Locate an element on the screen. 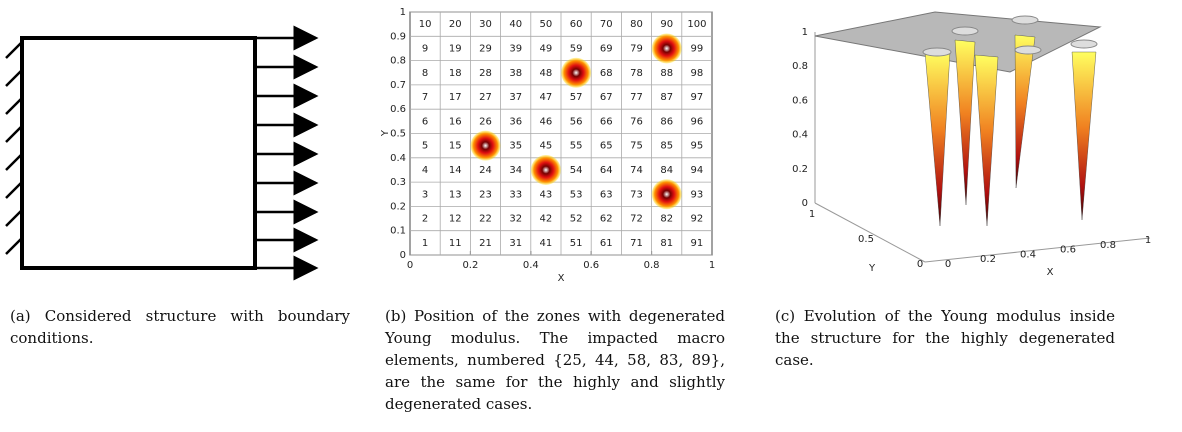  zone-label: 72 is located at coordinates (636, 219).